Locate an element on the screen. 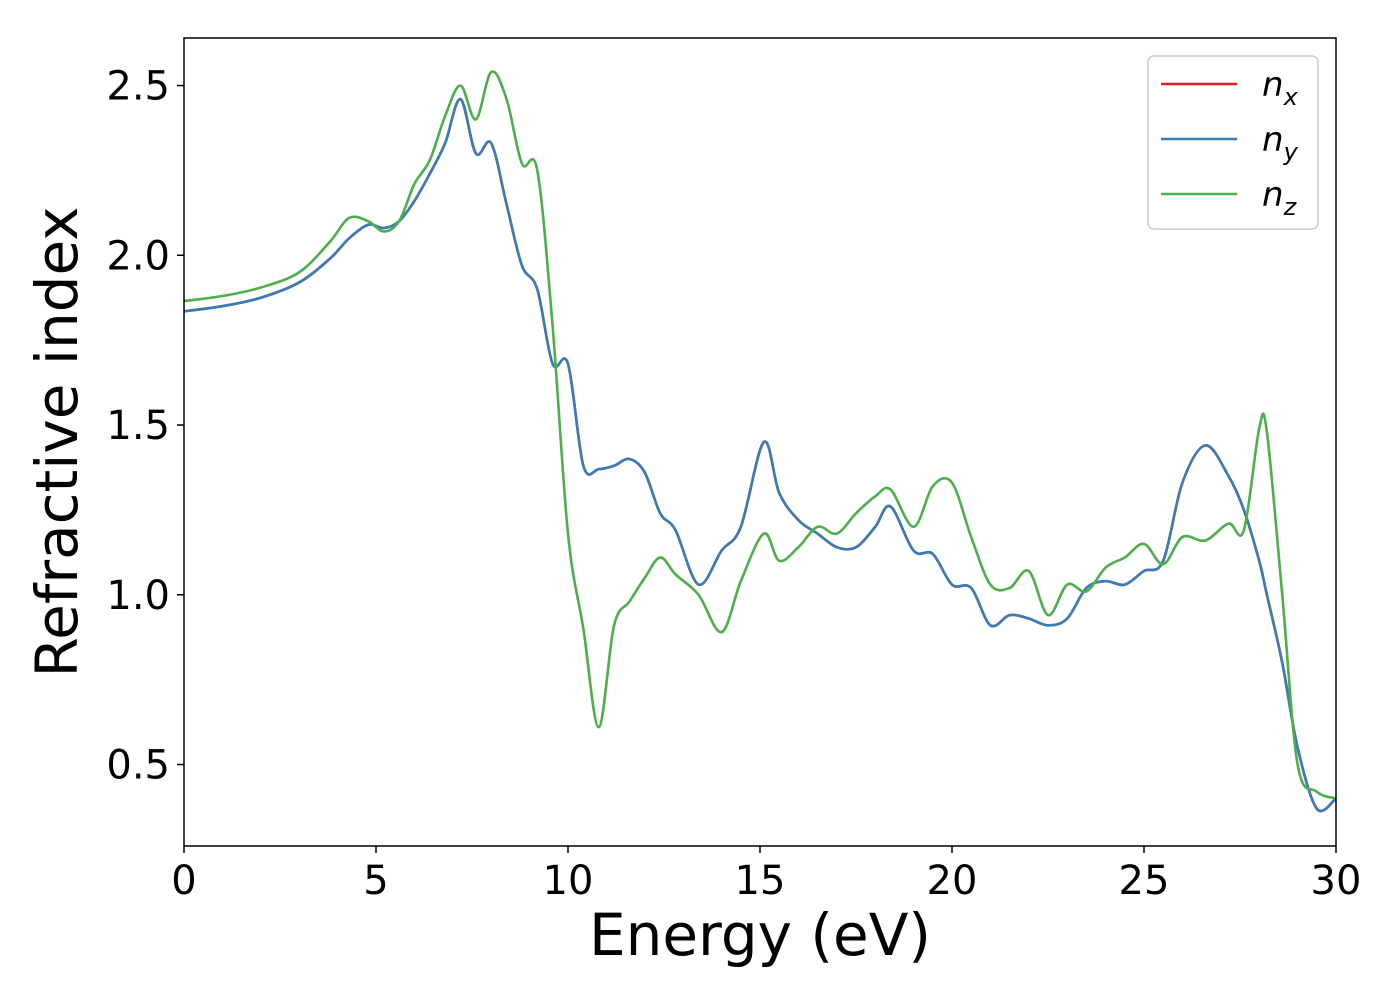  y-tick-label: 2.5 is located at coordinates (138, 87).